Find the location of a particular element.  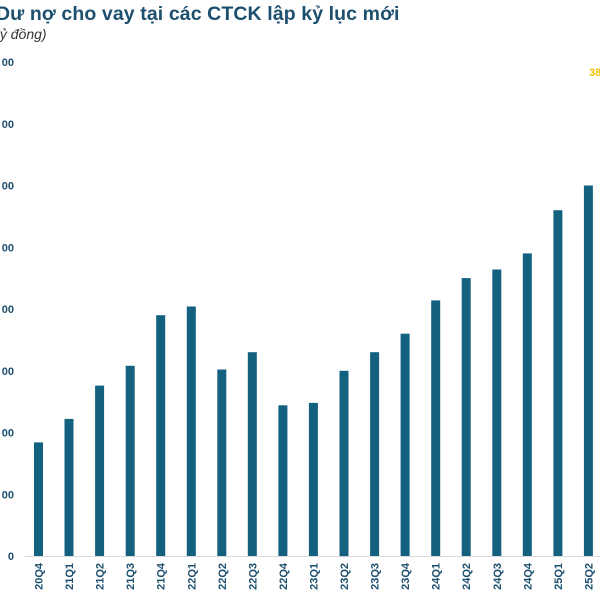

x-tick-label: 23Q1 is located at coordinates (314, 576).